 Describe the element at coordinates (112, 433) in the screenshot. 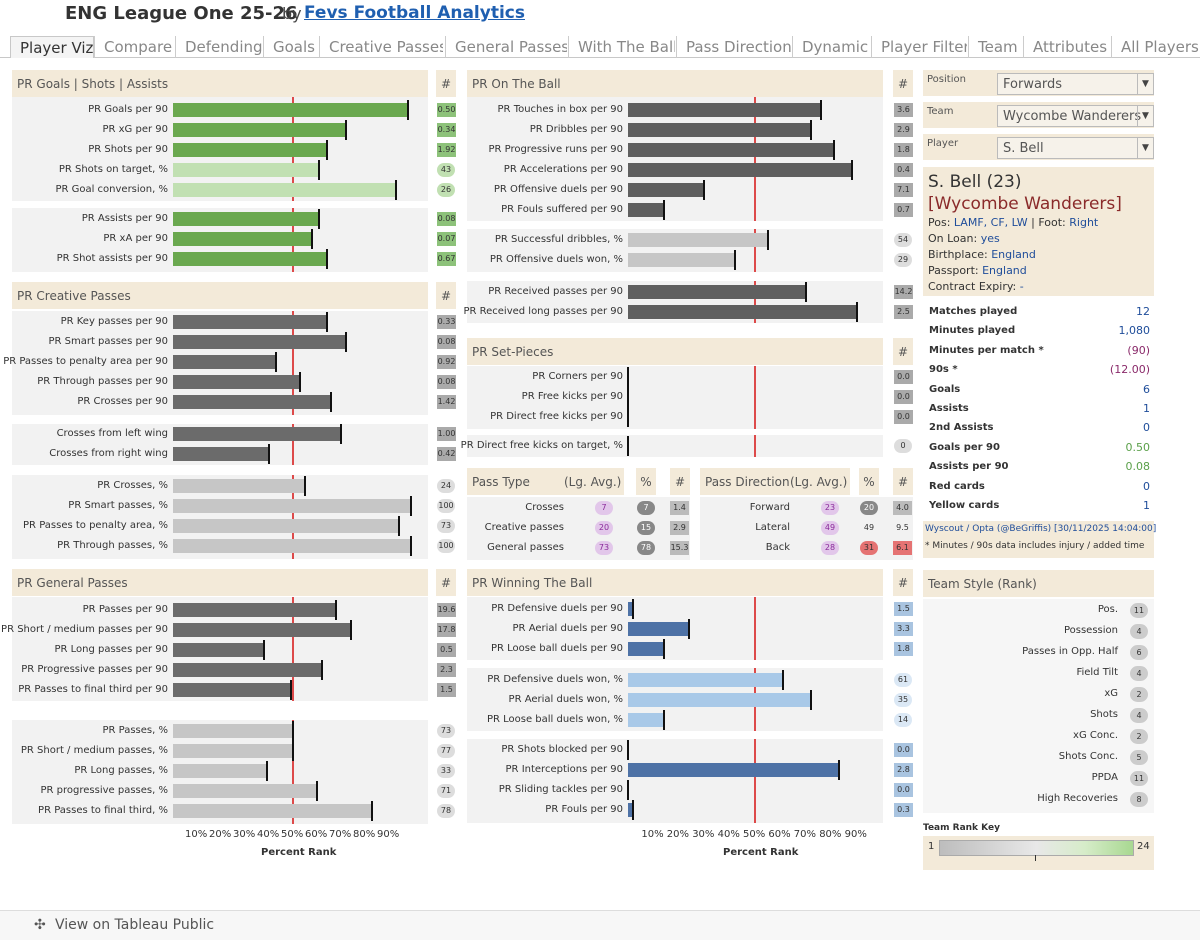

I see `metric-label: Crosses from left wing` at that location.